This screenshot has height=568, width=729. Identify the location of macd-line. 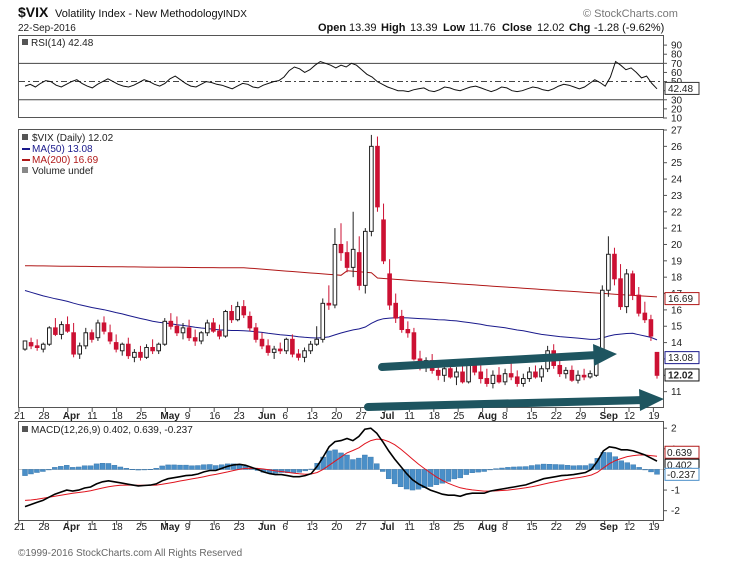
(341, 467).